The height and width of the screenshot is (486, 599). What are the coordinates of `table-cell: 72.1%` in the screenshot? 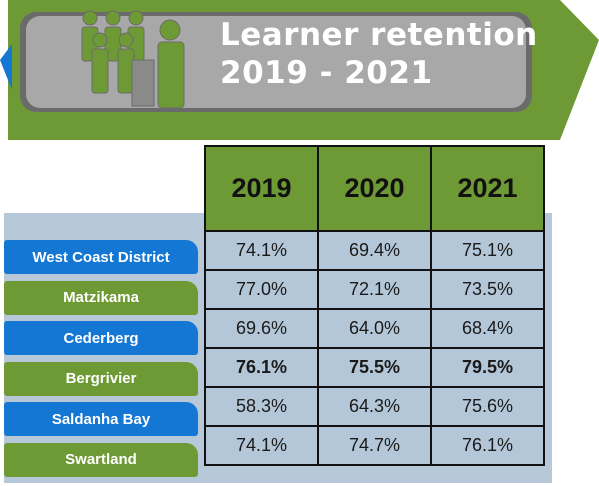 It's located at (374, 289).